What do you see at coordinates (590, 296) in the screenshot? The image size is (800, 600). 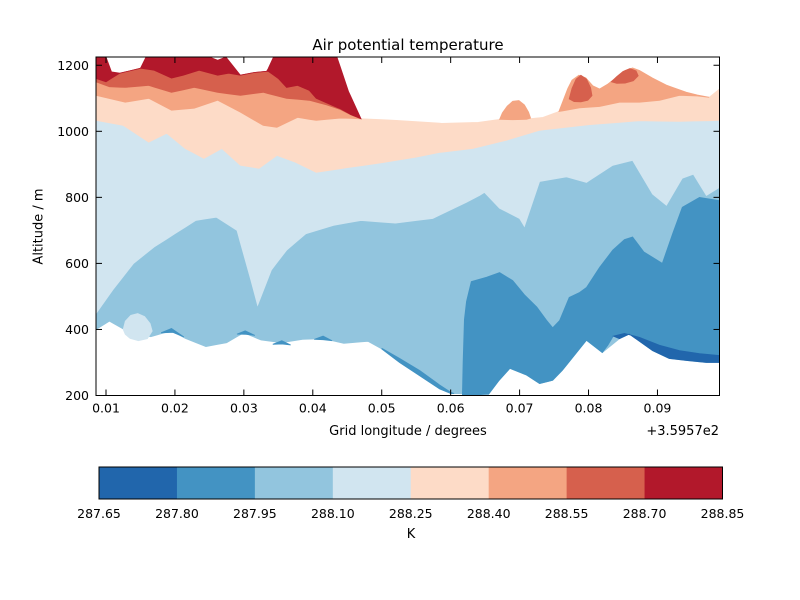 I see `medium-blue-mass` at bounding box center [590, 296].